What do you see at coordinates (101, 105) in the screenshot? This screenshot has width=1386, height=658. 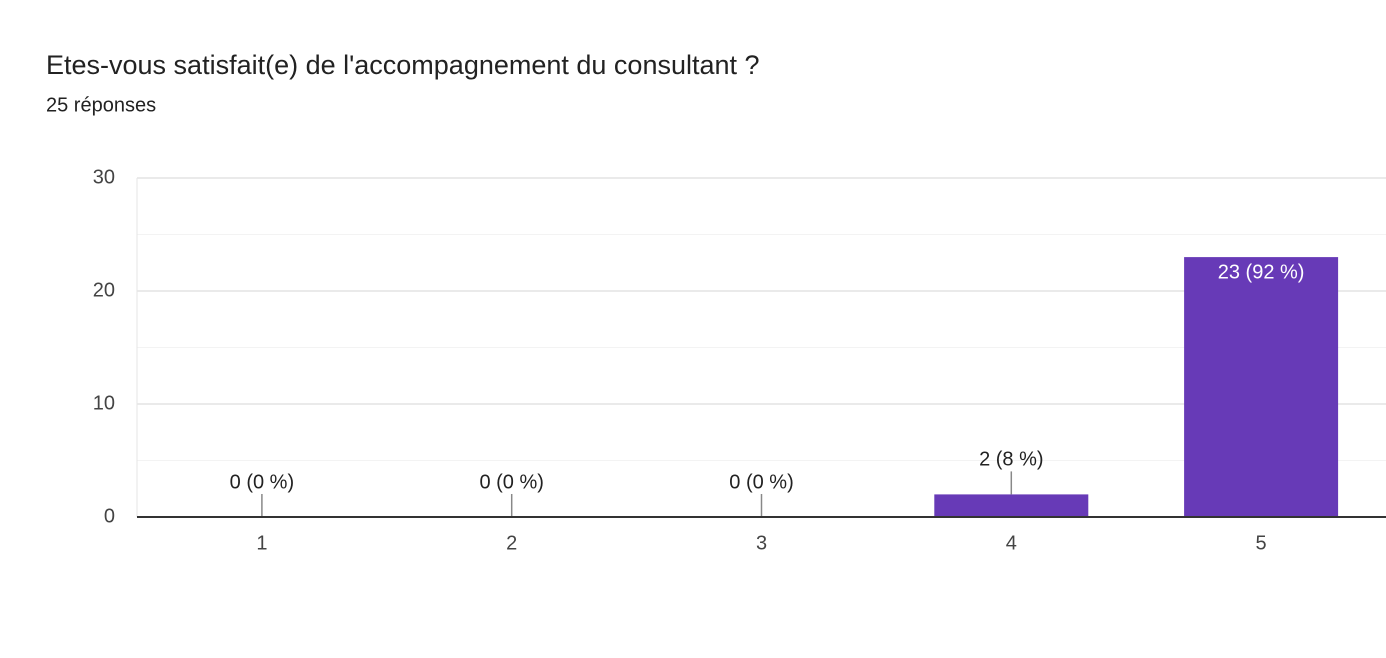 I see `chart-subtitle: 25 réponses` at bounding box center [101, 105].